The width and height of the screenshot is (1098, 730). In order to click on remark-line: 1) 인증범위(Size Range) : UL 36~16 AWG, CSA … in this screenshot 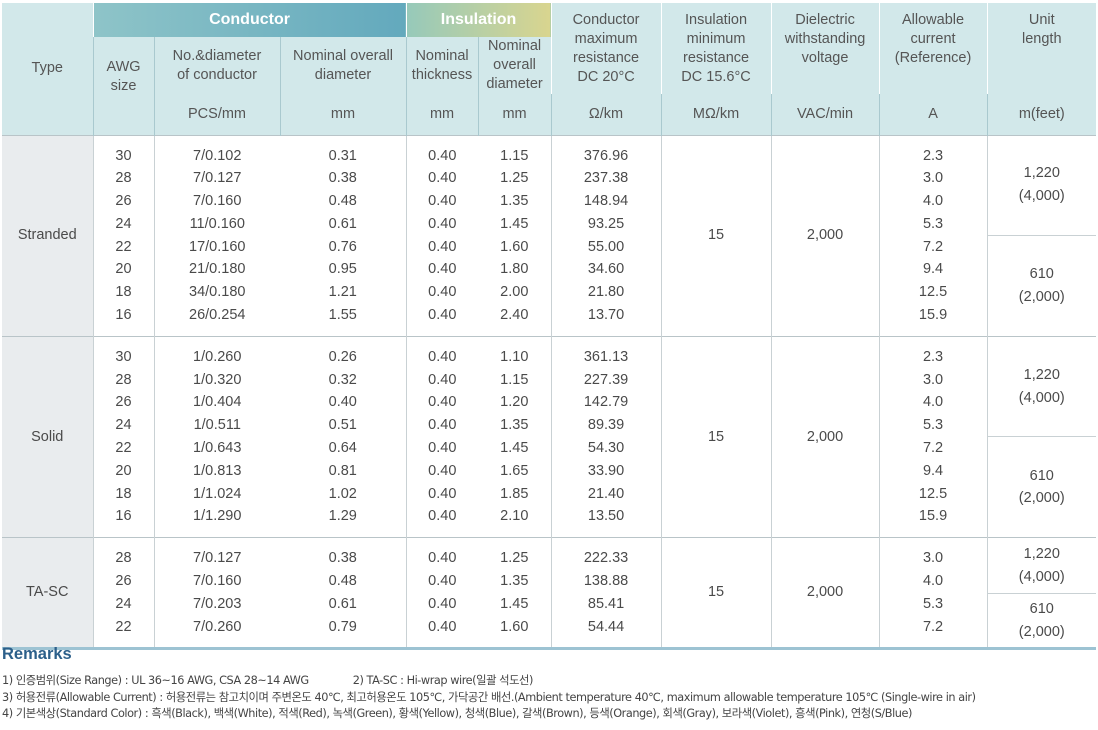, I will do `click(549, 681)`.